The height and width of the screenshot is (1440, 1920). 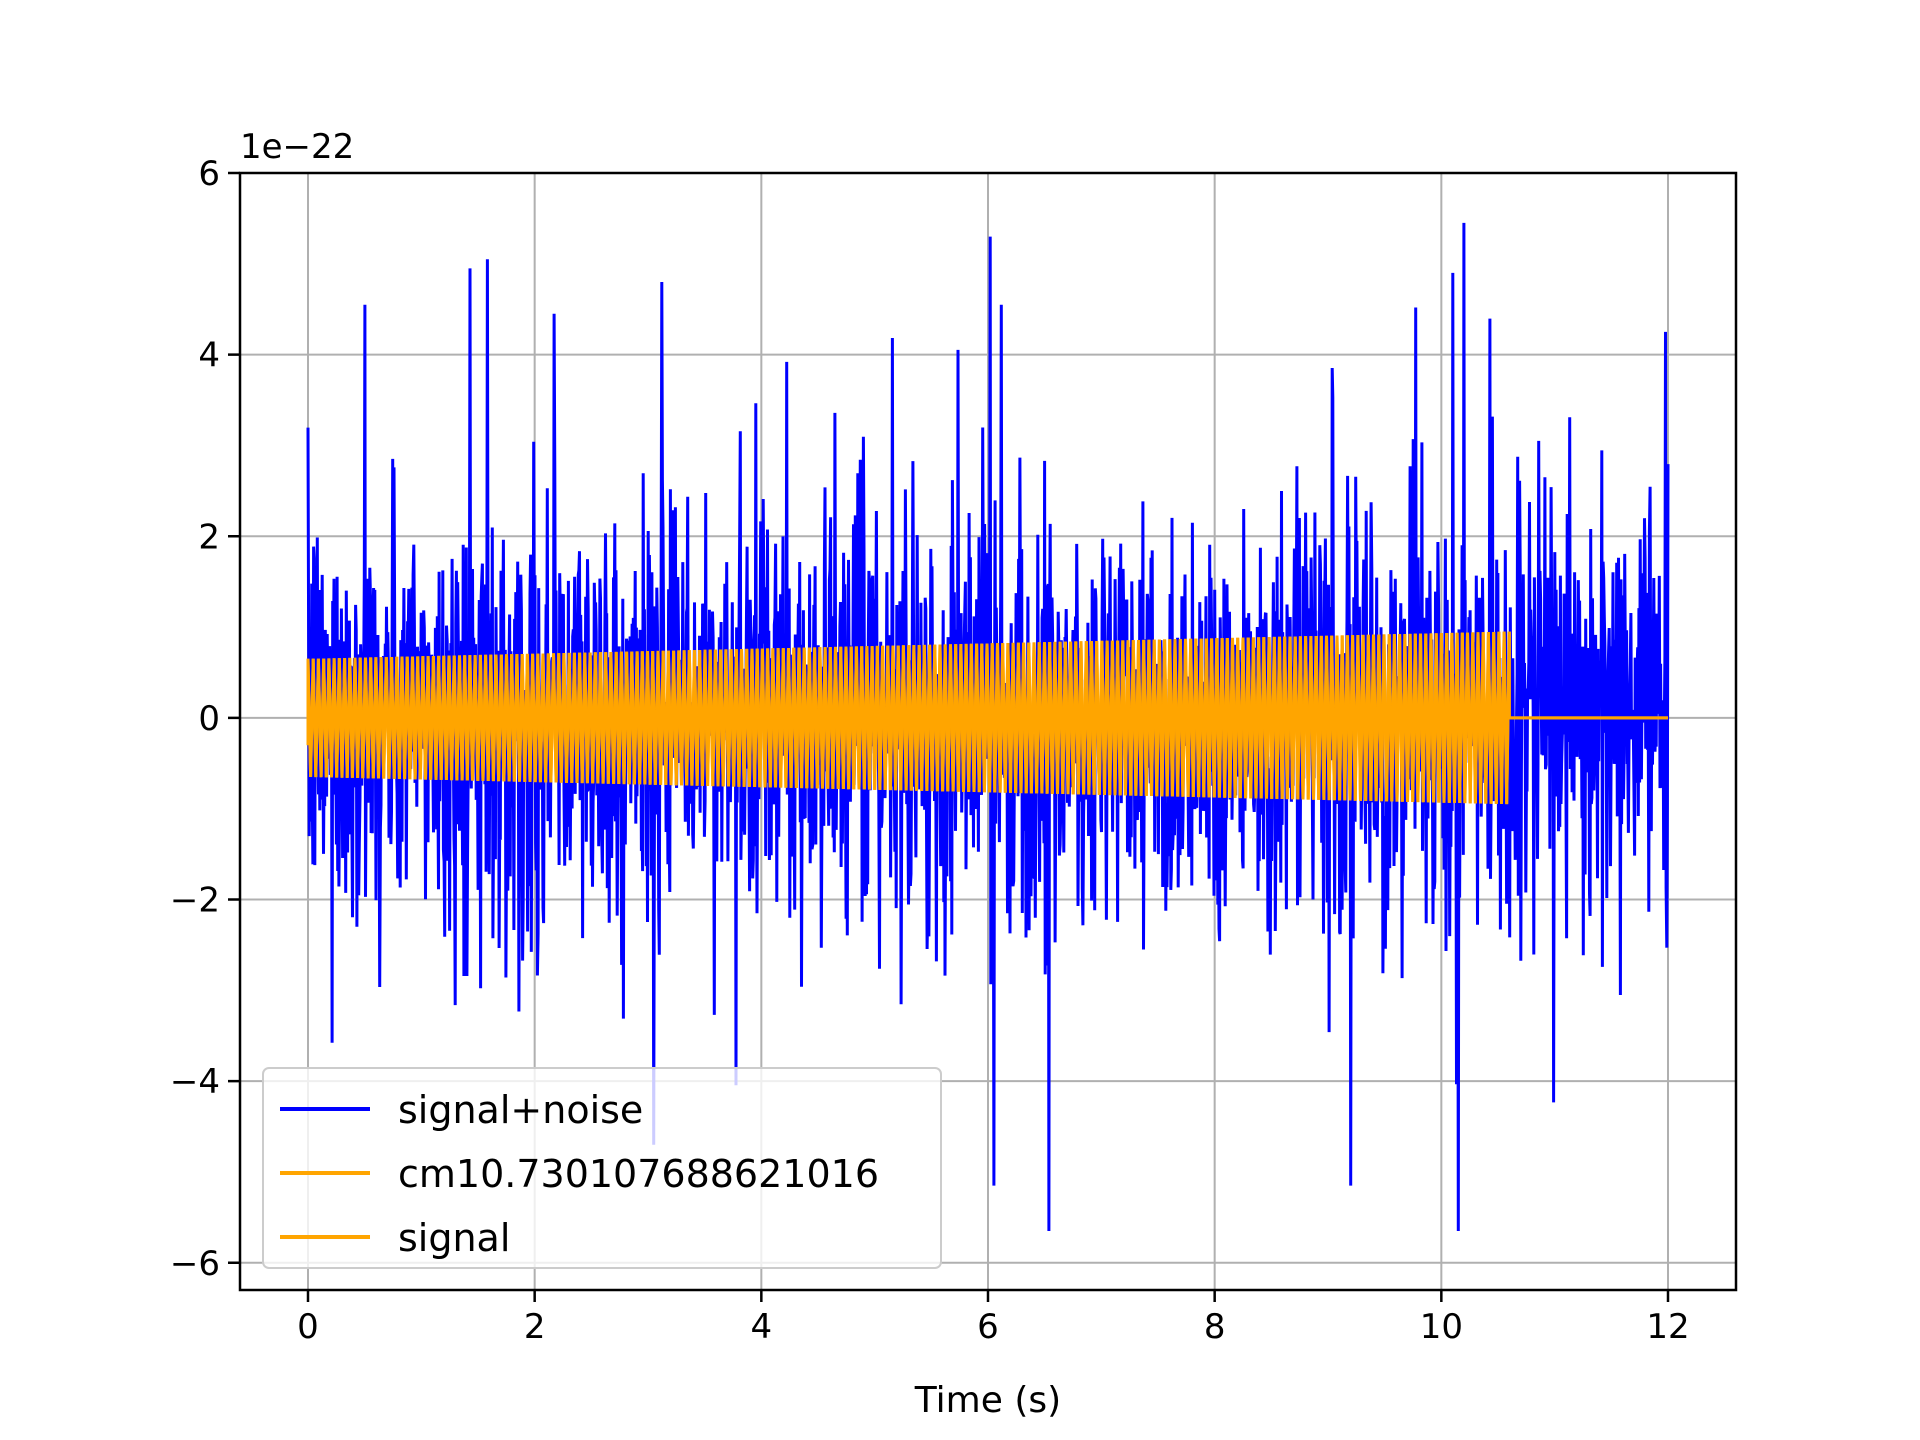 I want to click on y-tick-label: −2, so click(x=195, y=901).